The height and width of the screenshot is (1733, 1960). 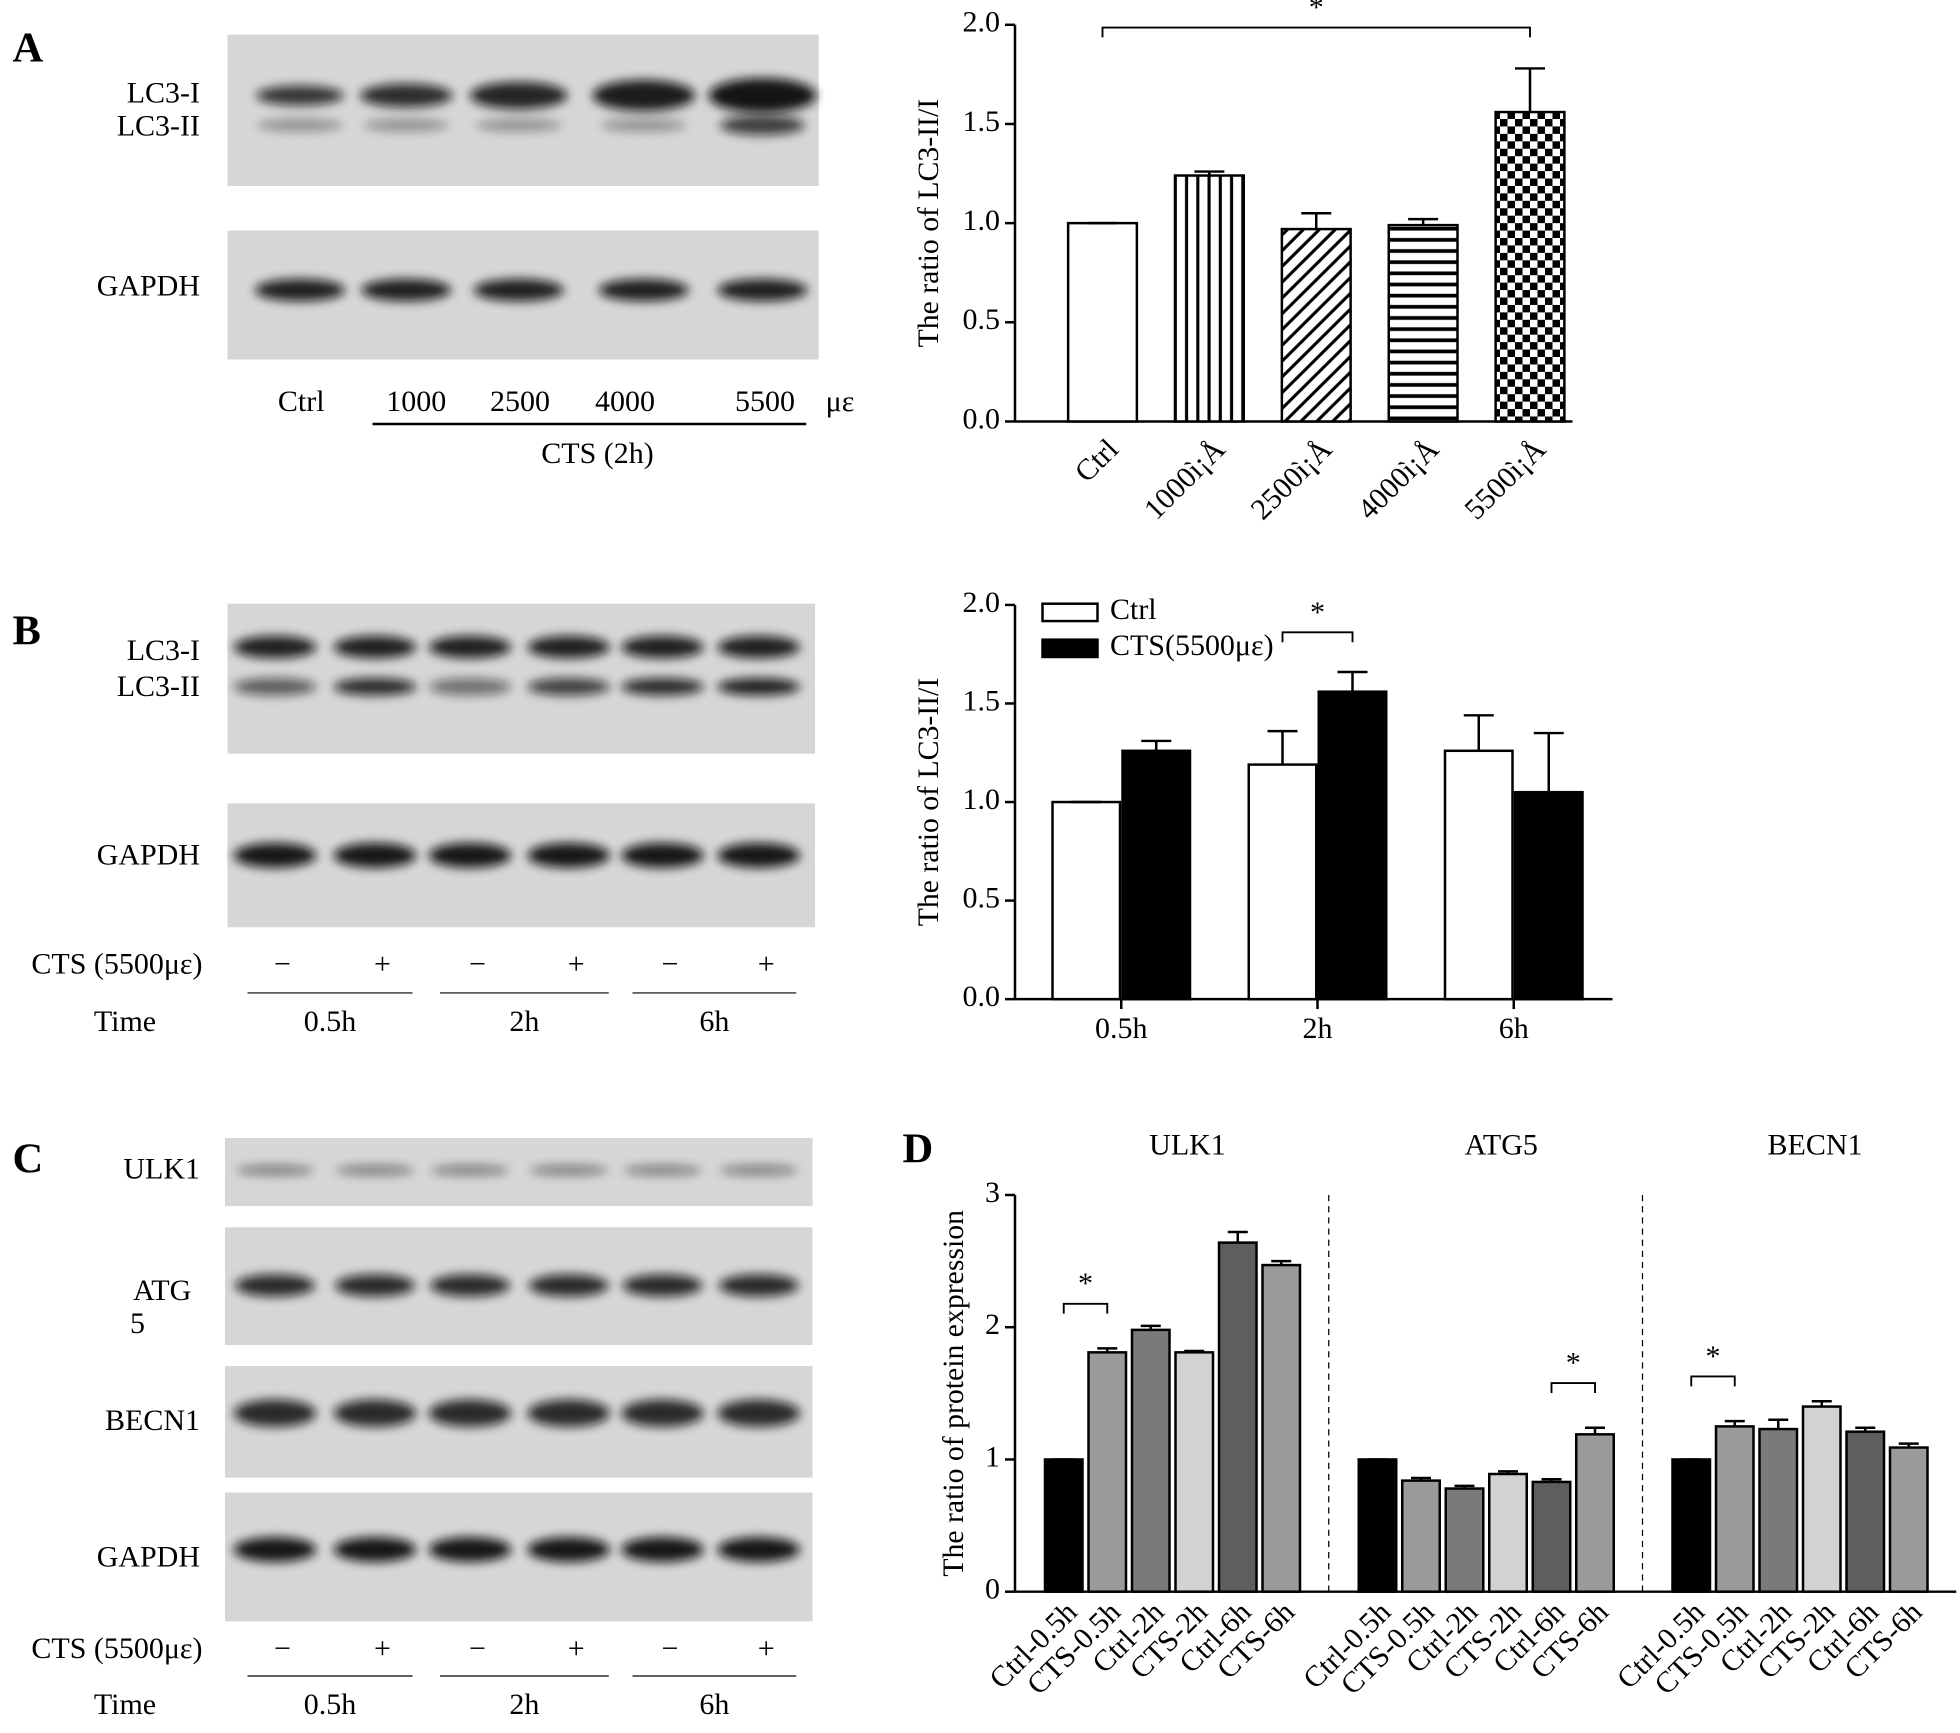 What do you see at coordinates (1398, 479) in the screenshot?
I see `x-tick-label: 4000ì¡Å` at bounding box center [1398, 479].